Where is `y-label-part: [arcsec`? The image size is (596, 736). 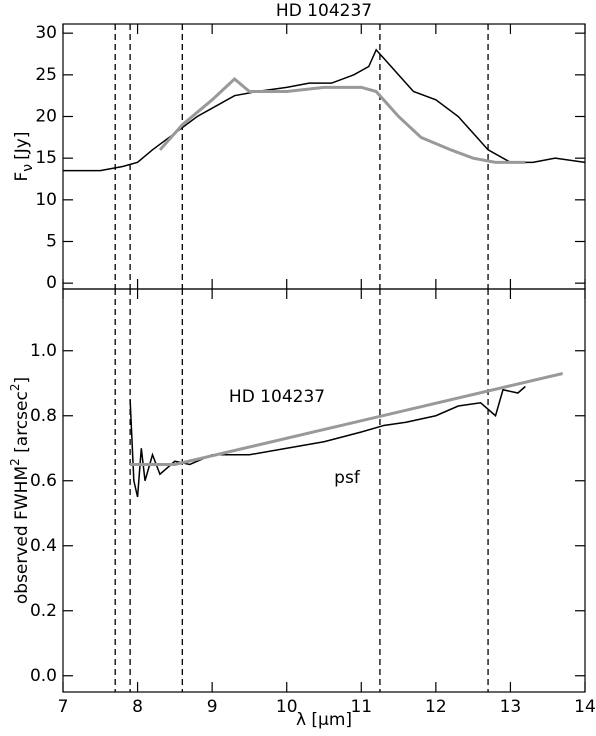
y-label-part: [arcsec is located at coordinates (22, 424).